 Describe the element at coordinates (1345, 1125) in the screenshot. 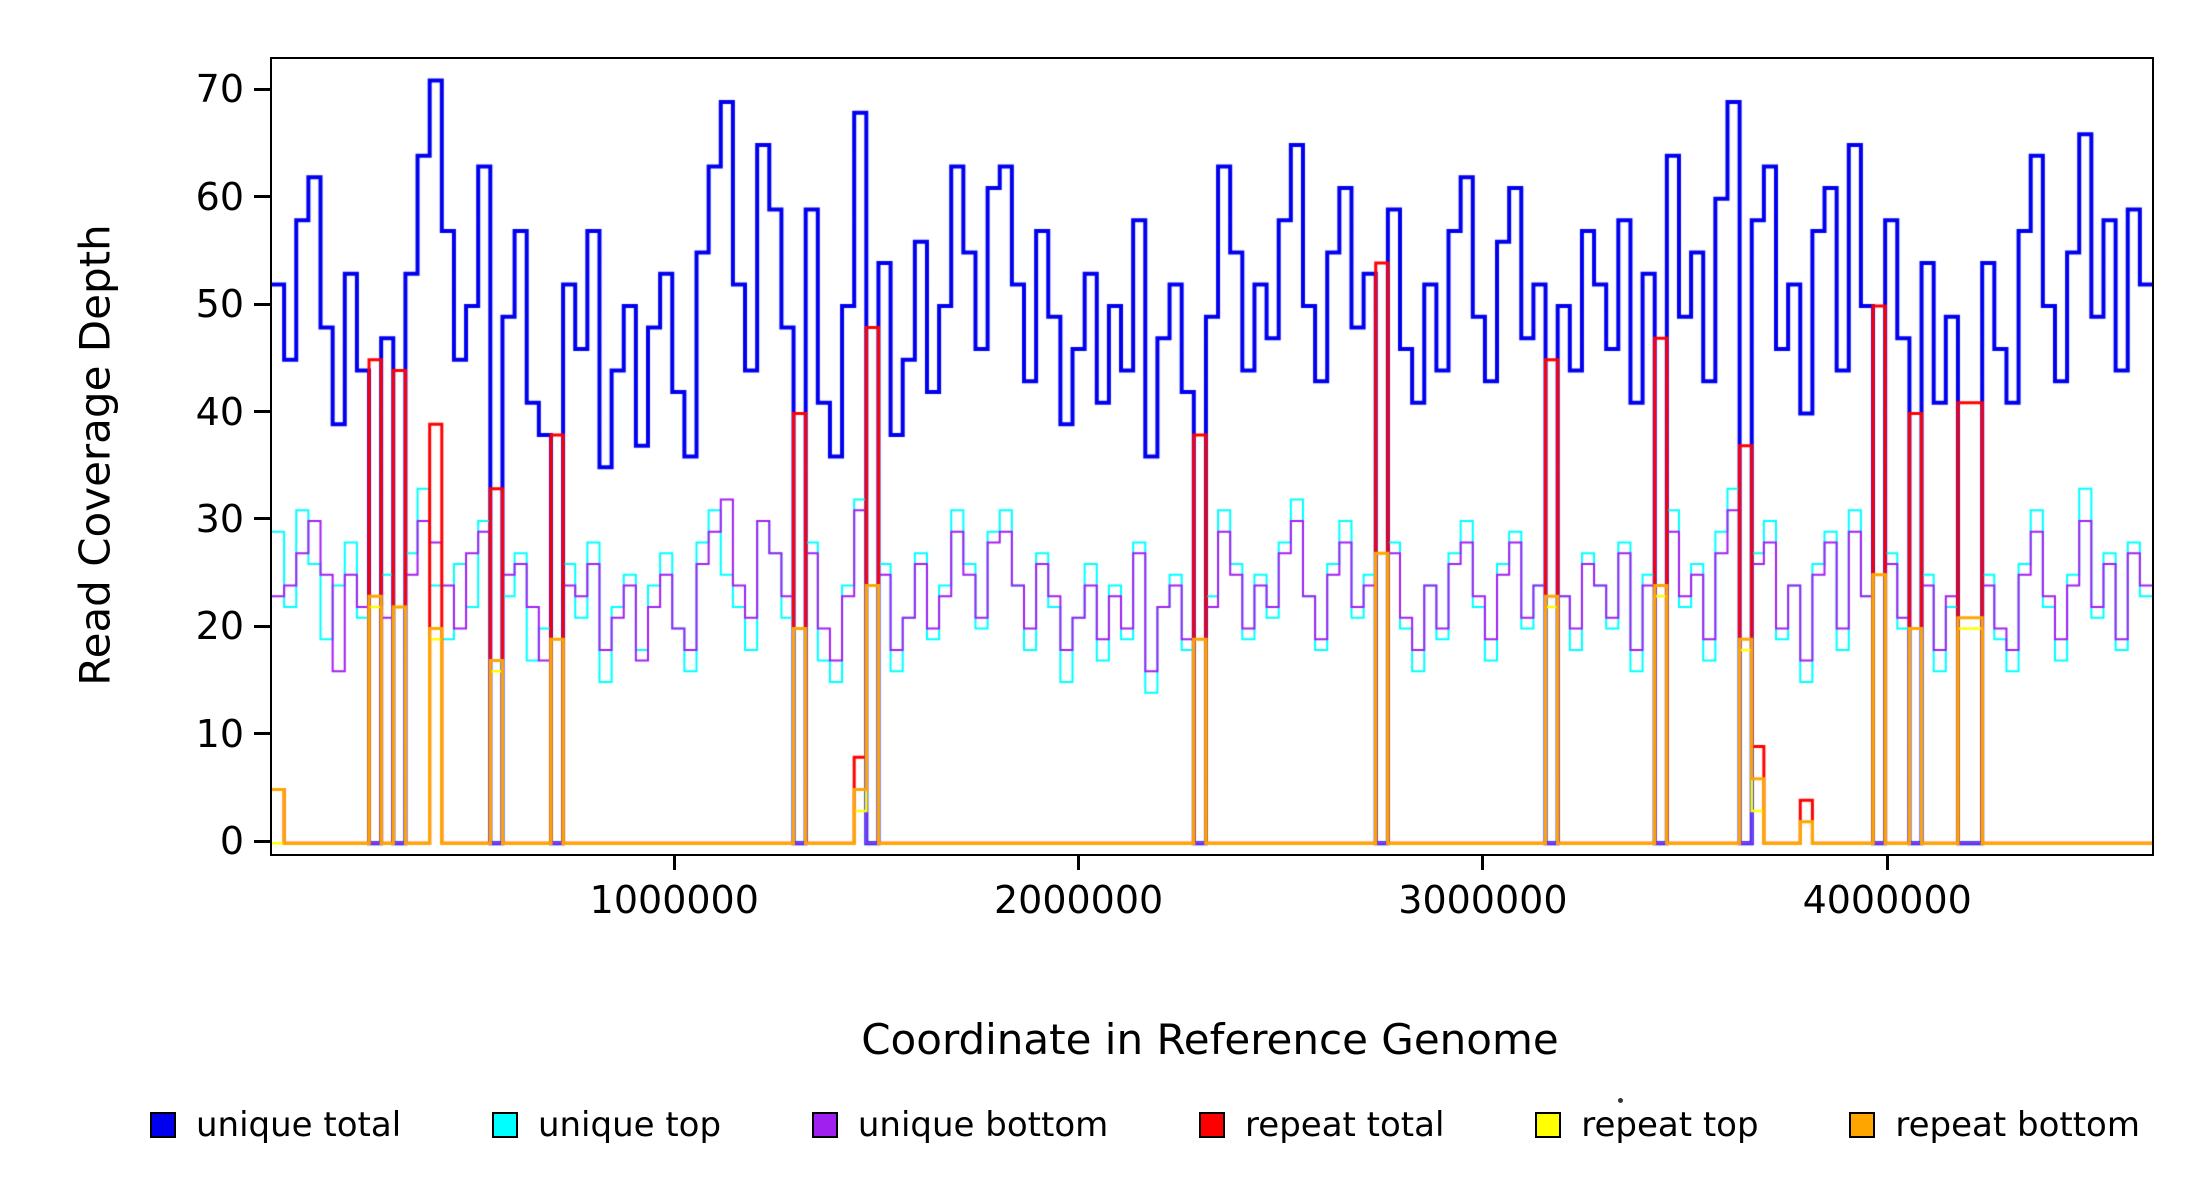

I see `legend-label: repeat total` at that location.